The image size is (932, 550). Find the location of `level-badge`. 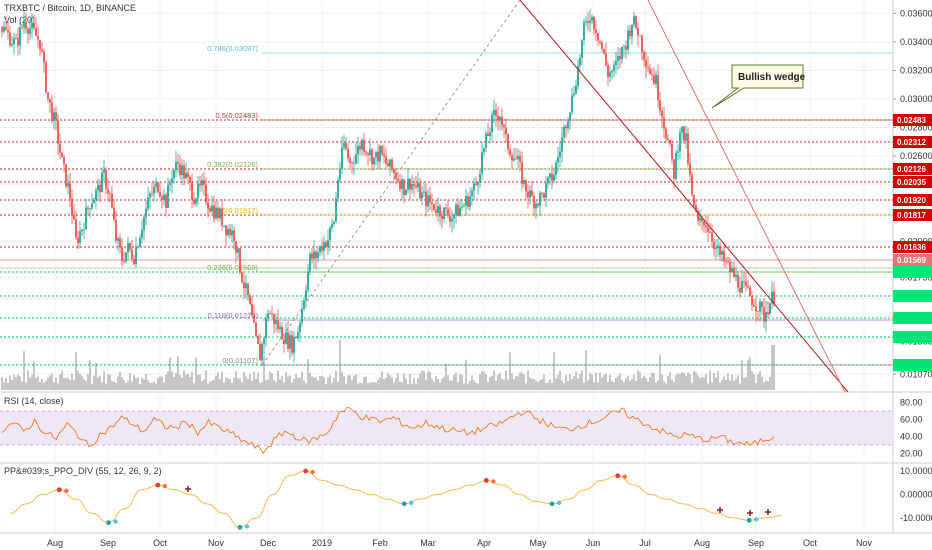

level-badge is located at coordinates (912, 215).